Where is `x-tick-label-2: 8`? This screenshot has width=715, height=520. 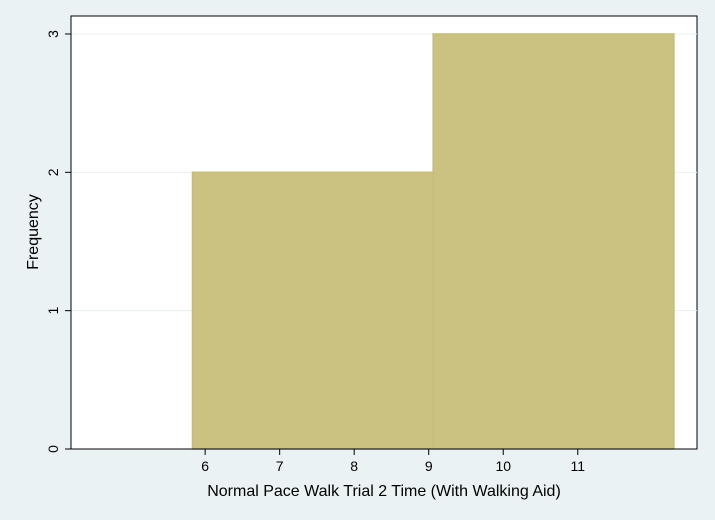
x-tick-label-2: 8 is located at coordinates (354, 466).